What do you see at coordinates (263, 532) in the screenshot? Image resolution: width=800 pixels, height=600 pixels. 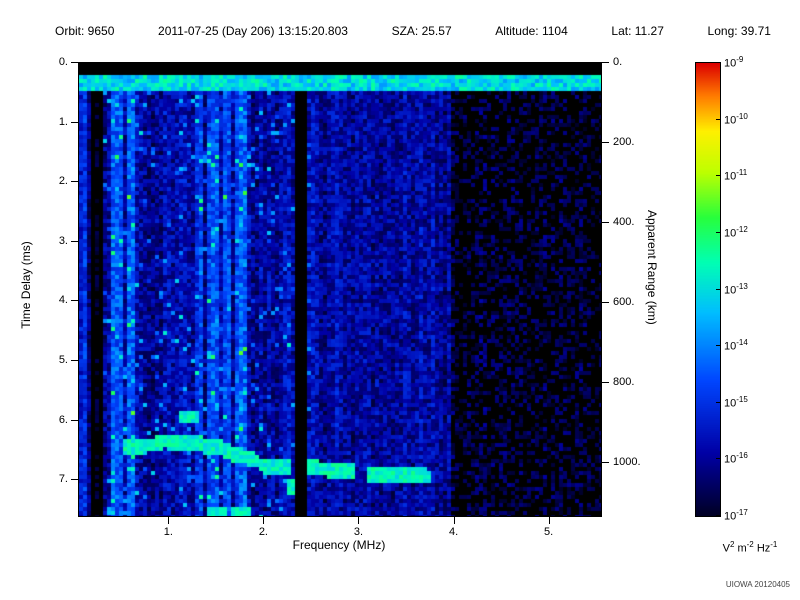 I see `x-axis-tick-label: 2.` at bounding box center [263, 532].